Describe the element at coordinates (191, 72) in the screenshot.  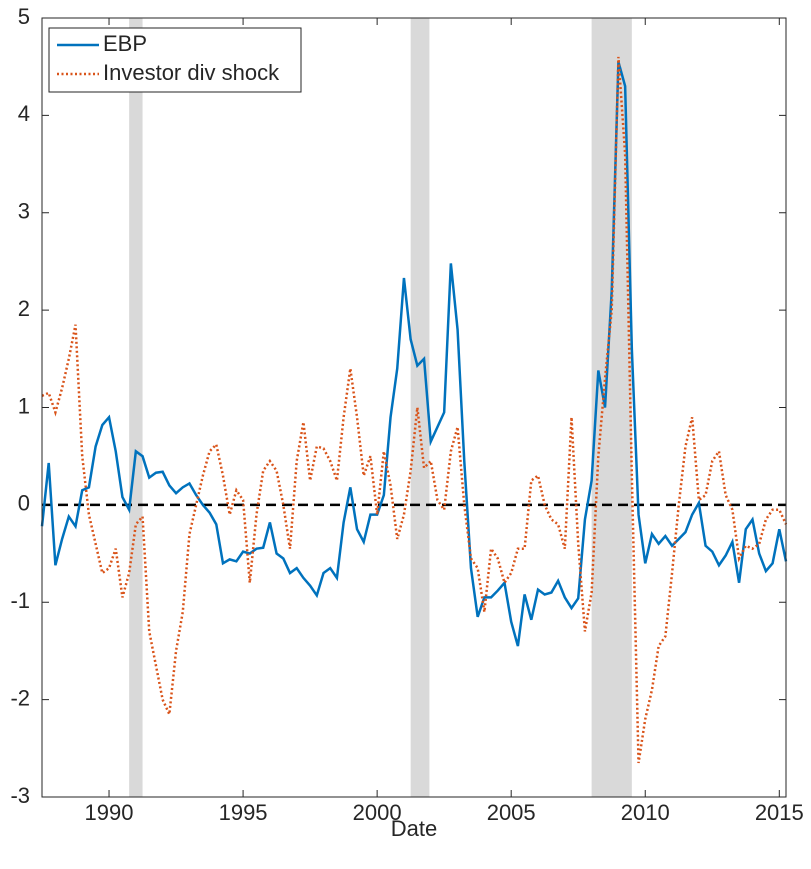
I see `legend-label: Investor div shock` at that location.